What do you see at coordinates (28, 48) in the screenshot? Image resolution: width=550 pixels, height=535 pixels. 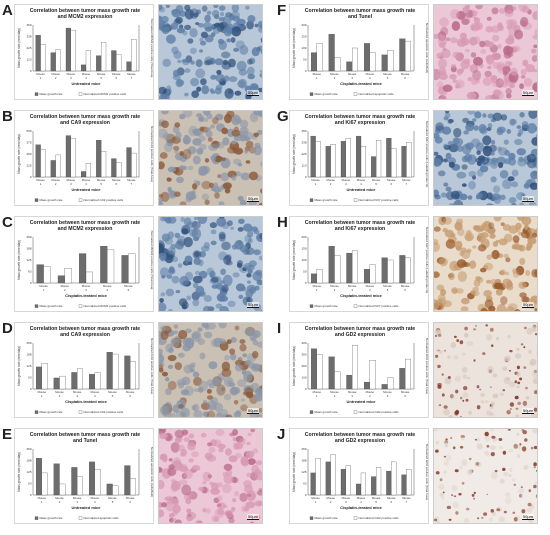 I see `y-tick-label: 225` at bounding box center [28, 48].